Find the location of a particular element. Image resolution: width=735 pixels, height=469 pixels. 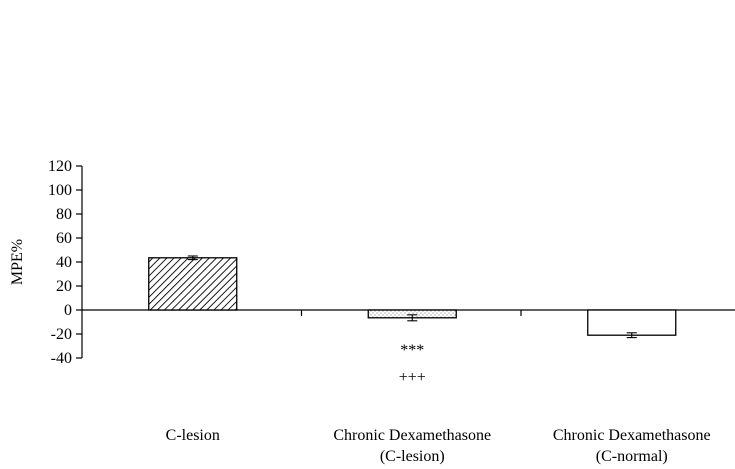

y-tick-label: 80 is located at coordinates (64, 214).